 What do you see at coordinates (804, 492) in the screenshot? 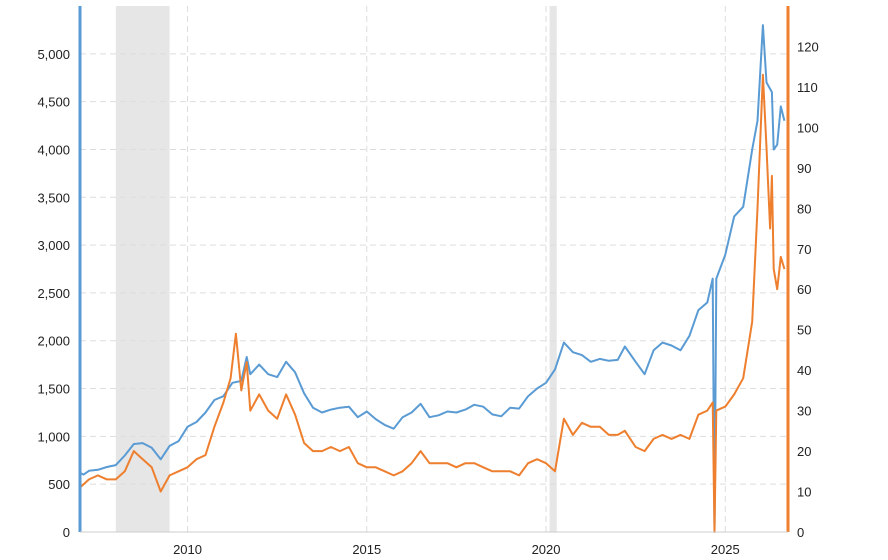
I see `right-tick-label: 10` at bounding box center [804, 492].